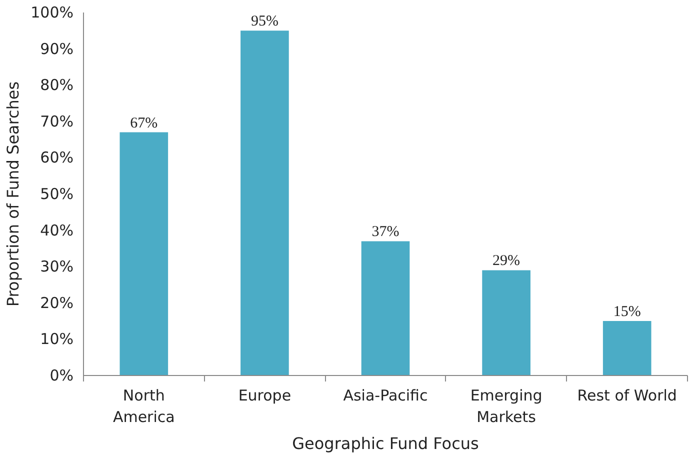  What do you see at coordinates (144, 123) in the screenshot?
I see `data-label: 67%` at bounding box center [144, 123].